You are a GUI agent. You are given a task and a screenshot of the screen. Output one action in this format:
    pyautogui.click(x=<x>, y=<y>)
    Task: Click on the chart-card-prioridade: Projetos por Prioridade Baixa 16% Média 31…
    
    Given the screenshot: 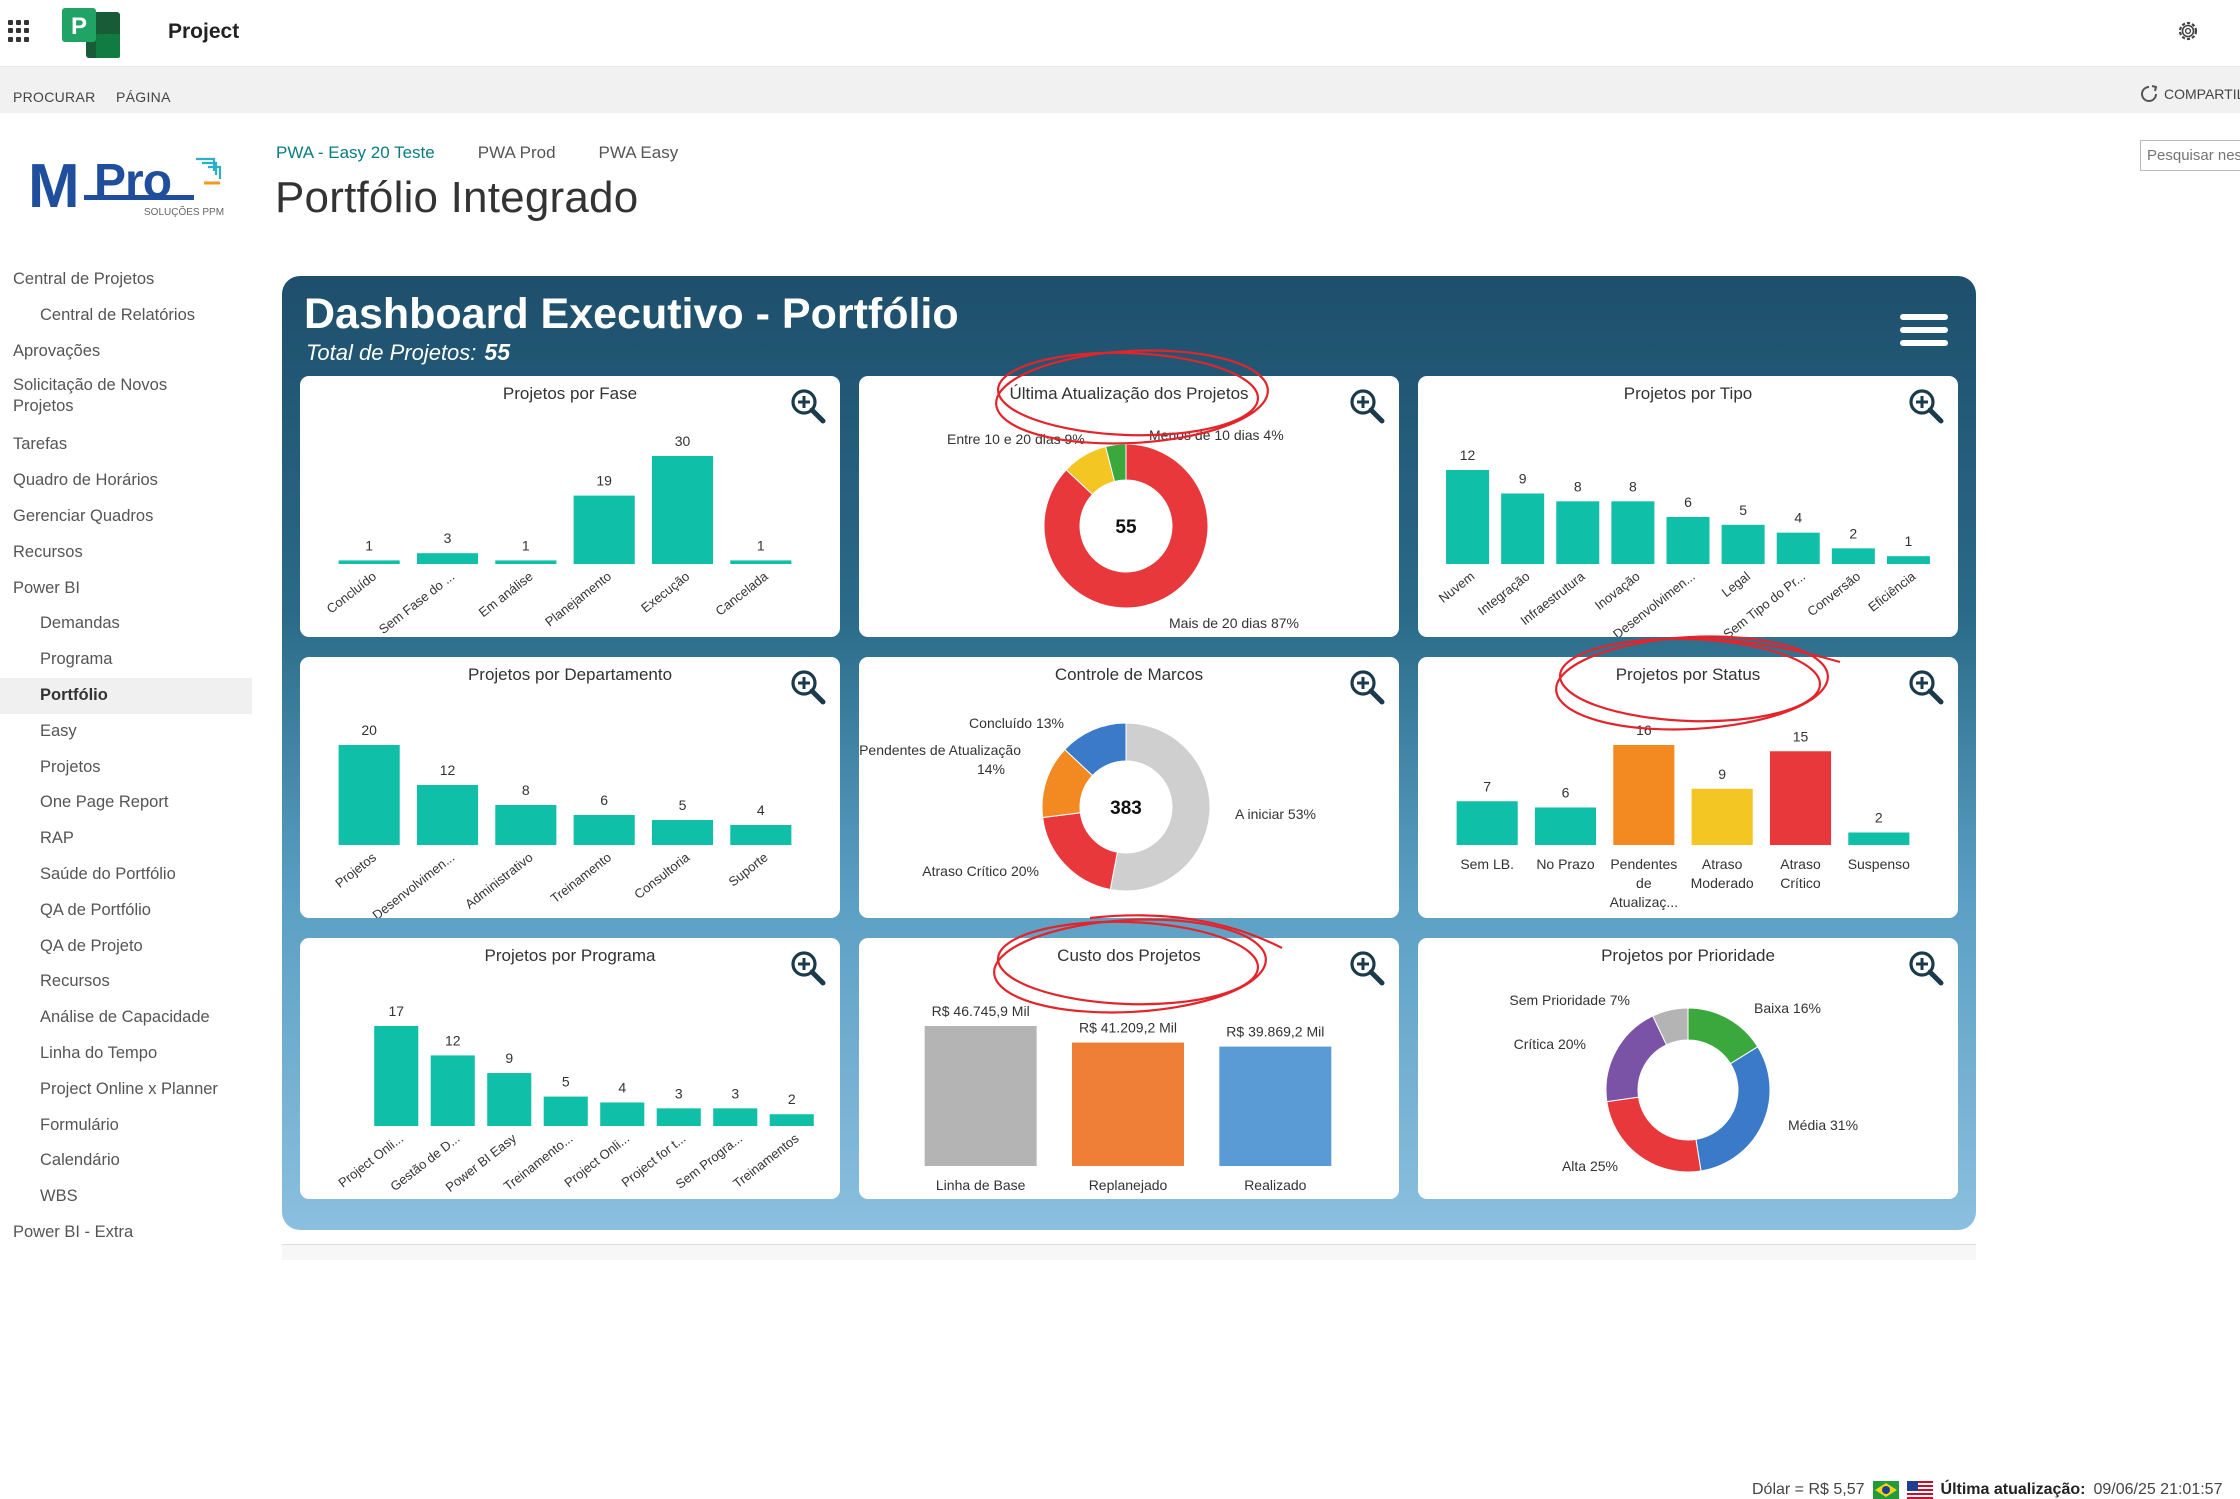 What is the action you would take?
    pyautogui.click(x=1688, y=1068)
    